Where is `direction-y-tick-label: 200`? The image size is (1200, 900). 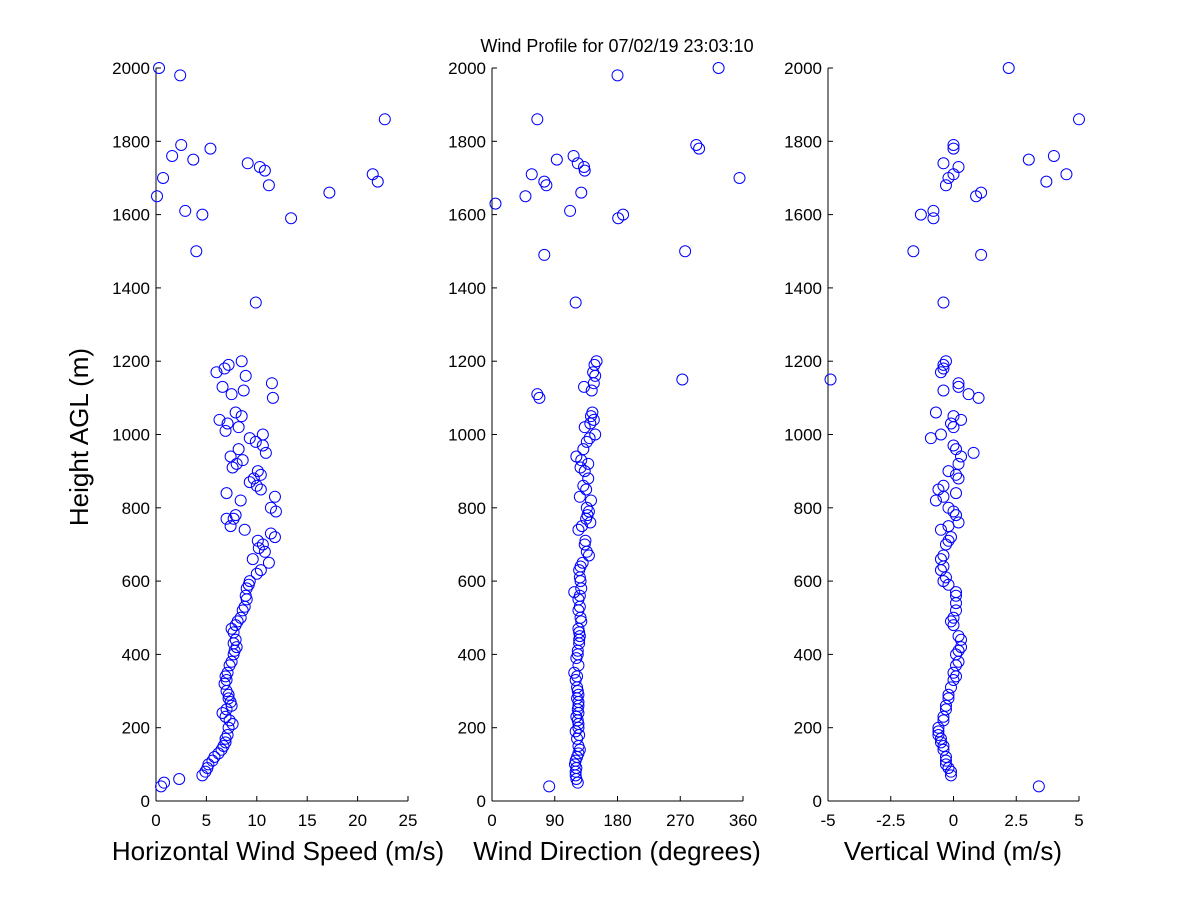 direction-y-tick-label: 200 is located at coordinates (472, 728).